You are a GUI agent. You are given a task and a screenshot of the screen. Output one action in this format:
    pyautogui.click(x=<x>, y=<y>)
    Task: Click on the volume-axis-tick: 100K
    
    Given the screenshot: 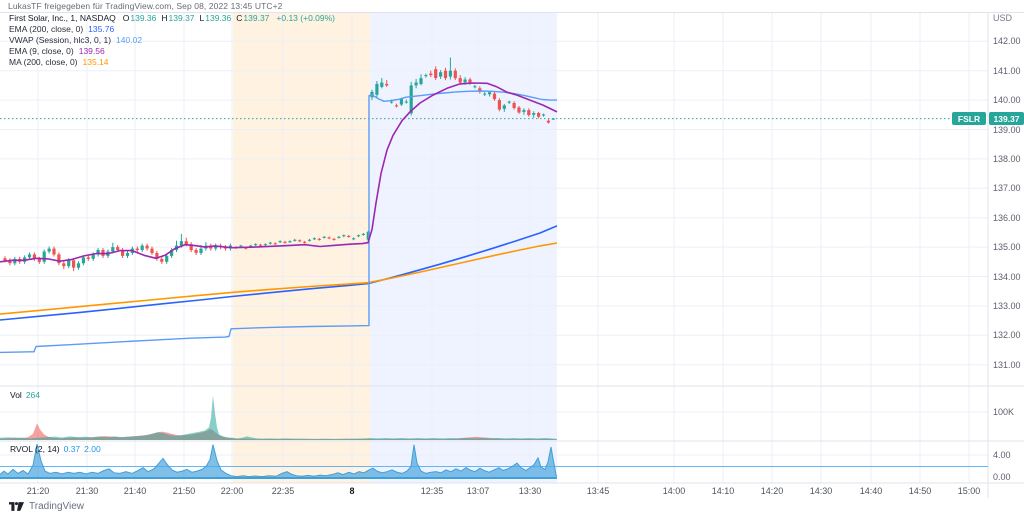 What is the action you would take?
    pyautogui.click(x=1004, y=412)
    